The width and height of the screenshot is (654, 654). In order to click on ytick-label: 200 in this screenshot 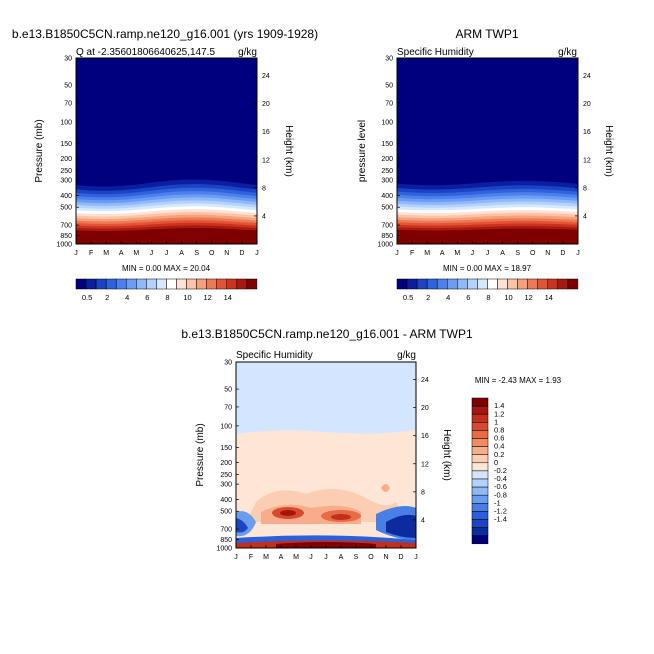, I will do `click(387, 159)`.